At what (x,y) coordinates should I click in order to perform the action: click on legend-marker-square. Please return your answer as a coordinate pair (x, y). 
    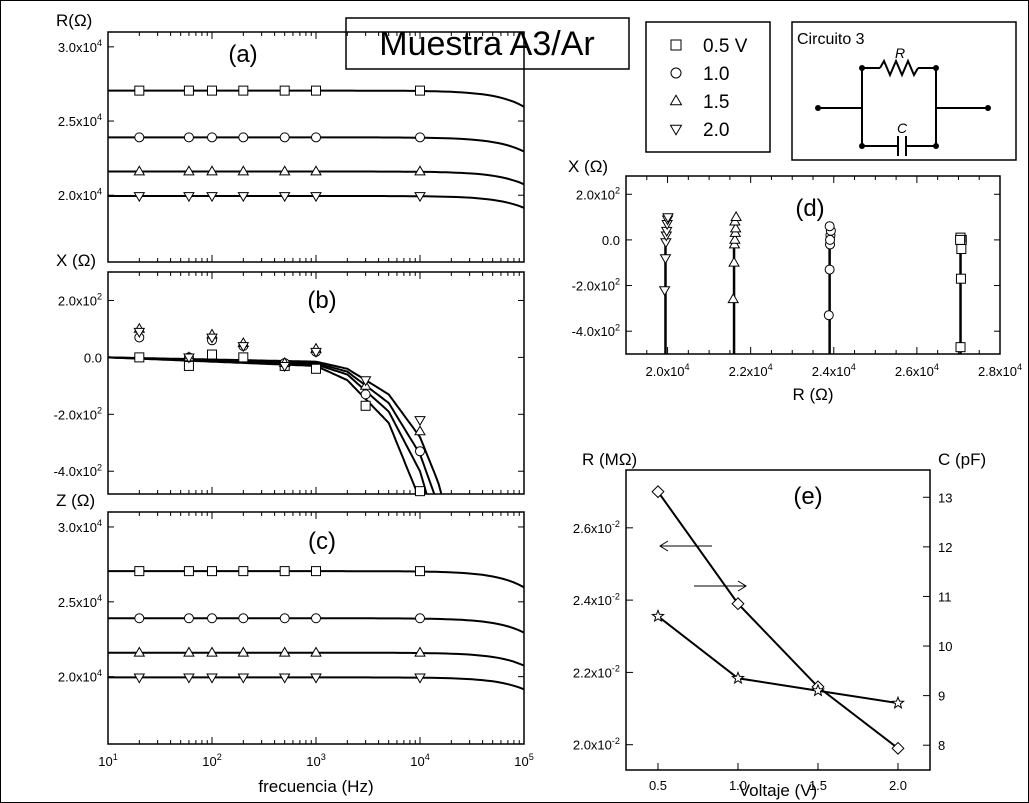
    Looking at the image, I should click on (676, 45).